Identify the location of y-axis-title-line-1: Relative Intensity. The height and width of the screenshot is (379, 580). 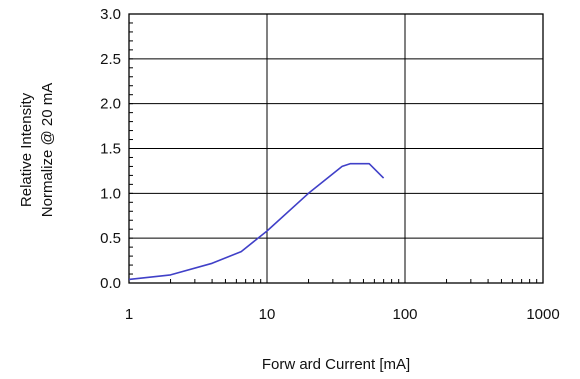
(26, 149).